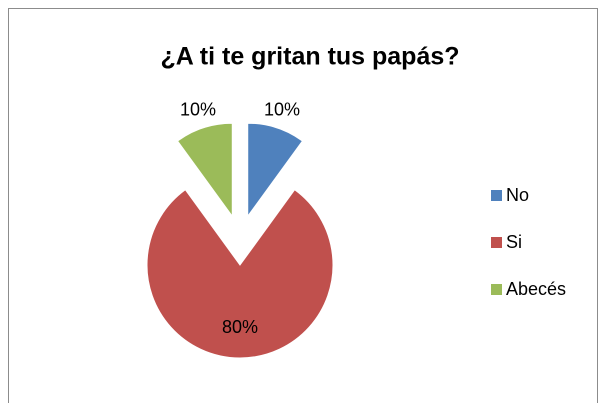 Image resolution: width=606 pixels, height=403 pixels. I want to click on legend-label: No, so click(517, 195).